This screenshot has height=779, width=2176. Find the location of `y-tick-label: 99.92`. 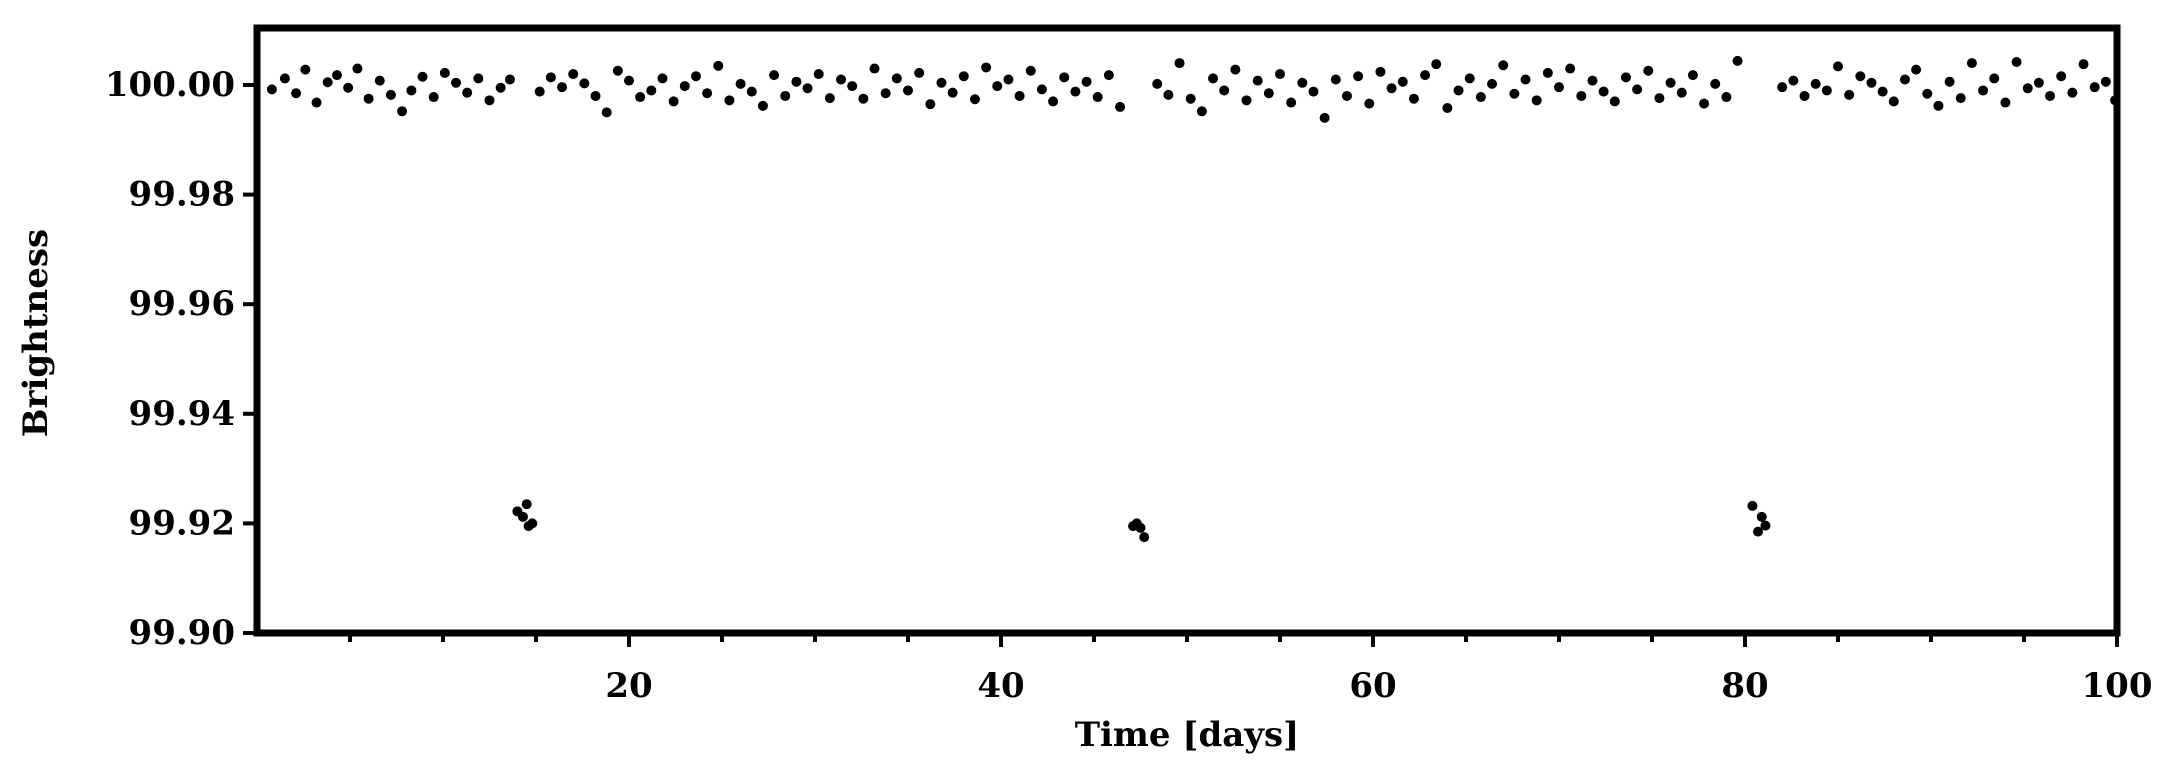

y-tick-label: 99.92 is located at coordinates (182, 523).